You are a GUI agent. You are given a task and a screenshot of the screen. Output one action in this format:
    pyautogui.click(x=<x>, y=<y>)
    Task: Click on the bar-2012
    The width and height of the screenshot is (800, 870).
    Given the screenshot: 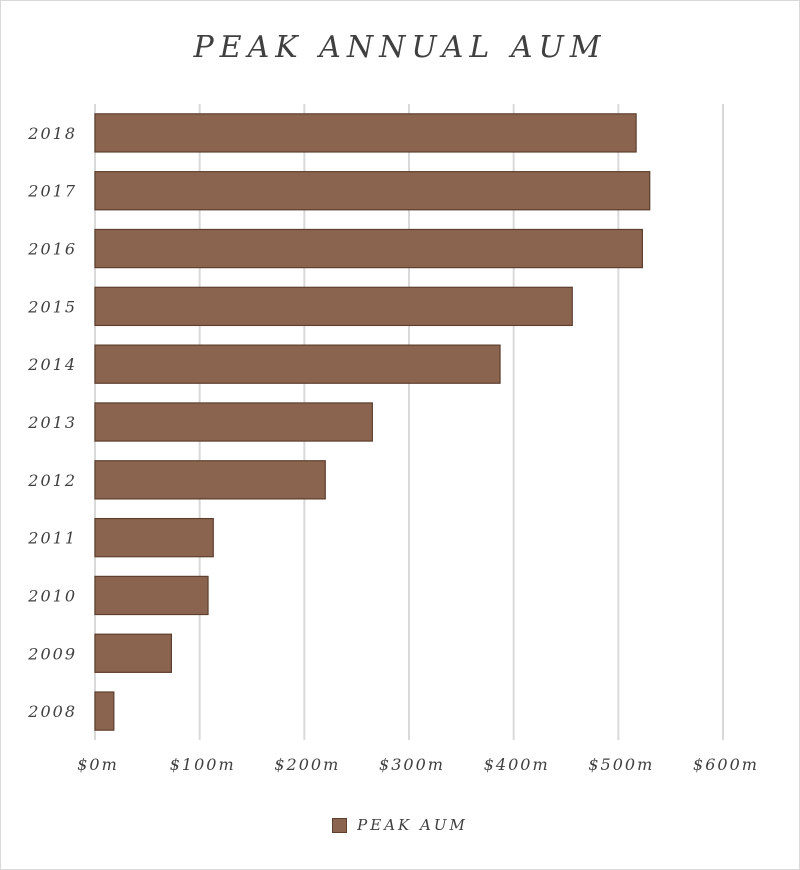 What is the action you would take?
    pyautogui.click(x=210, y=480)
    